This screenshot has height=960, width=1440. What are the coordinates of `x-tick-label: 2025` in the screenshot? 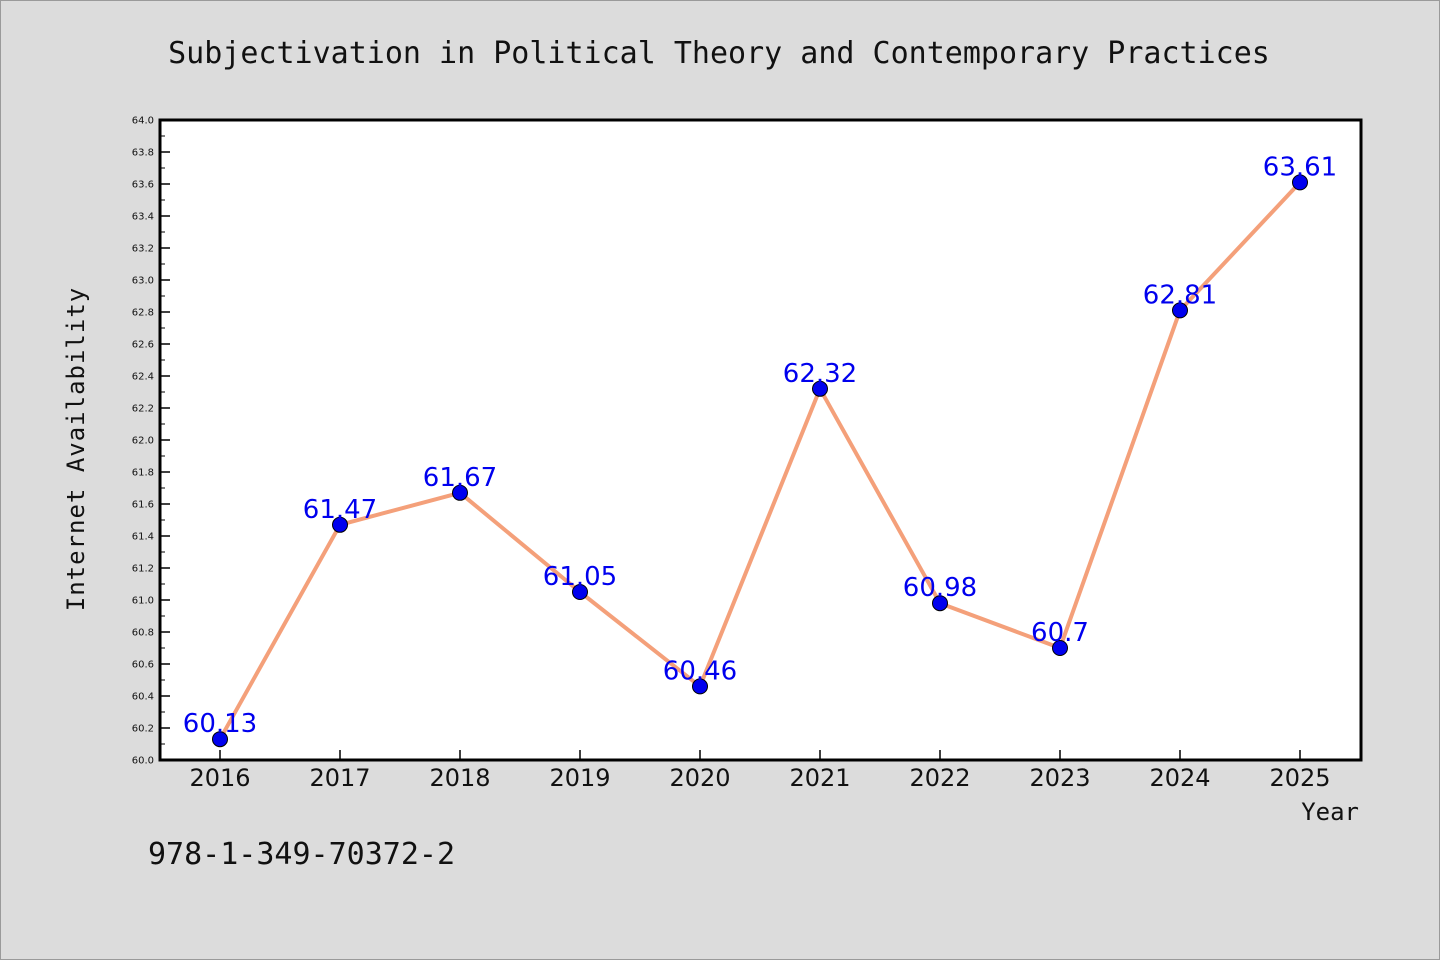 It's located at (1299, 778).